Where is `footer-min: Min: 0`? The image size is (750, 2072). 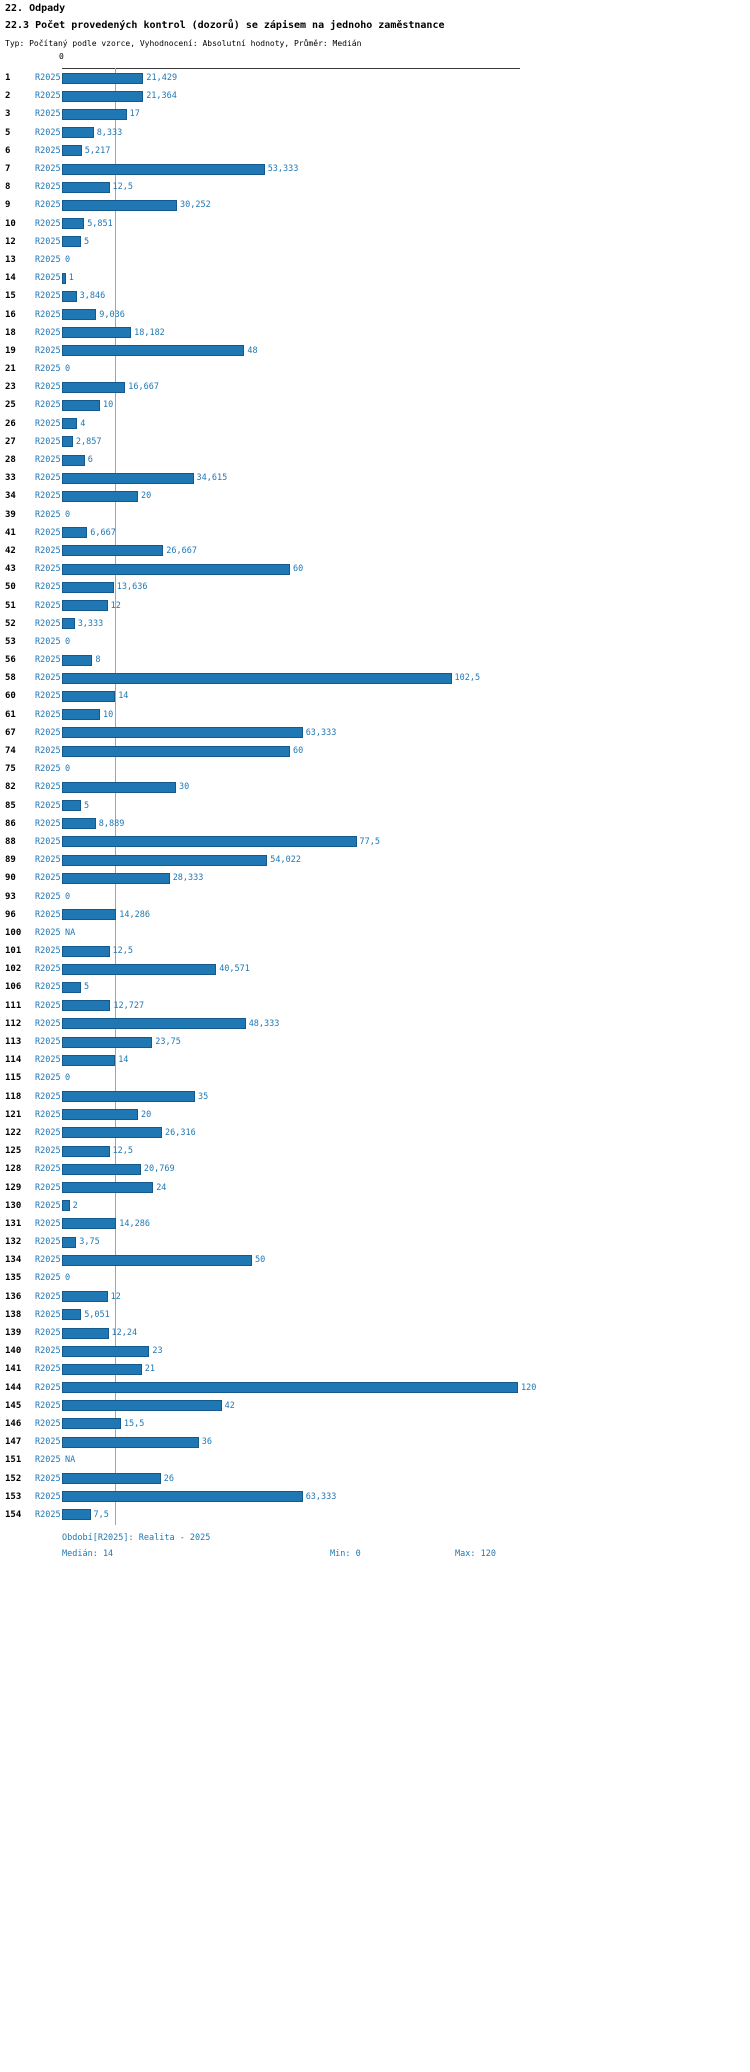
footer-min: Min: 0 is located at coordinates (345, 1554).